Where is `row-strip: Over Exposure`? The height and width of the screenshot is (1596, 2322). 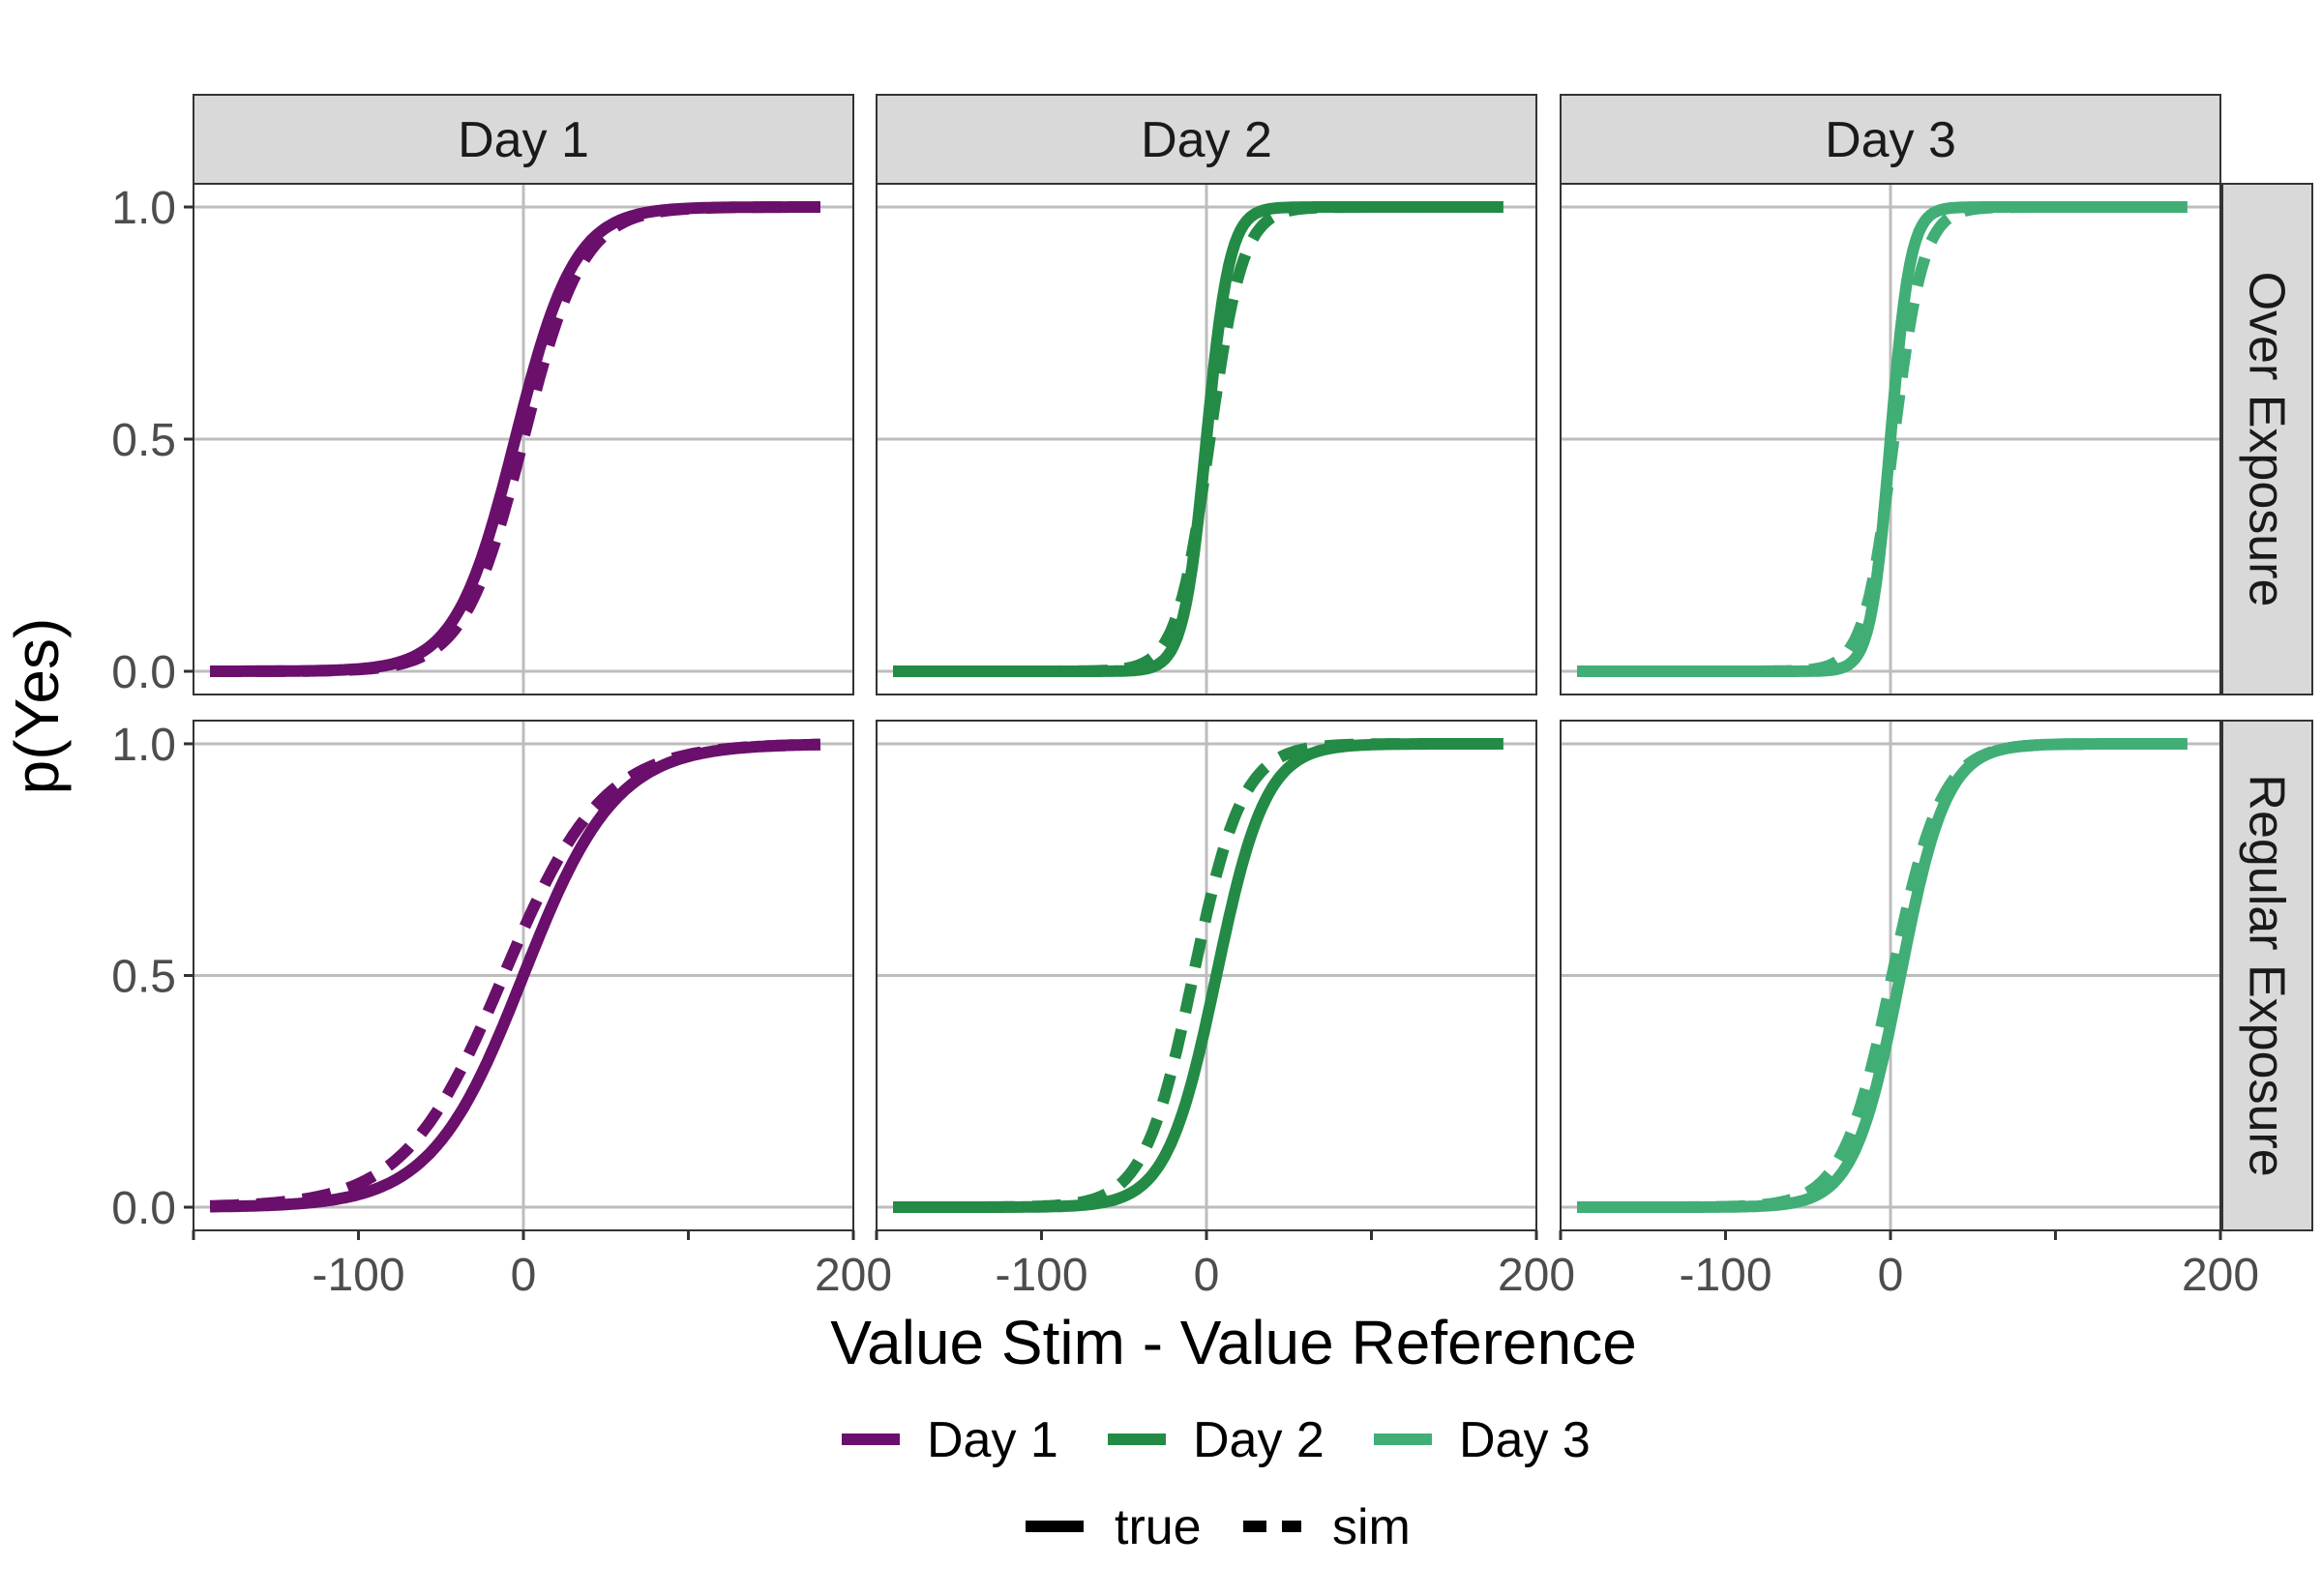
row-strip: Over Exposure is located at coordinates (2267, 439).